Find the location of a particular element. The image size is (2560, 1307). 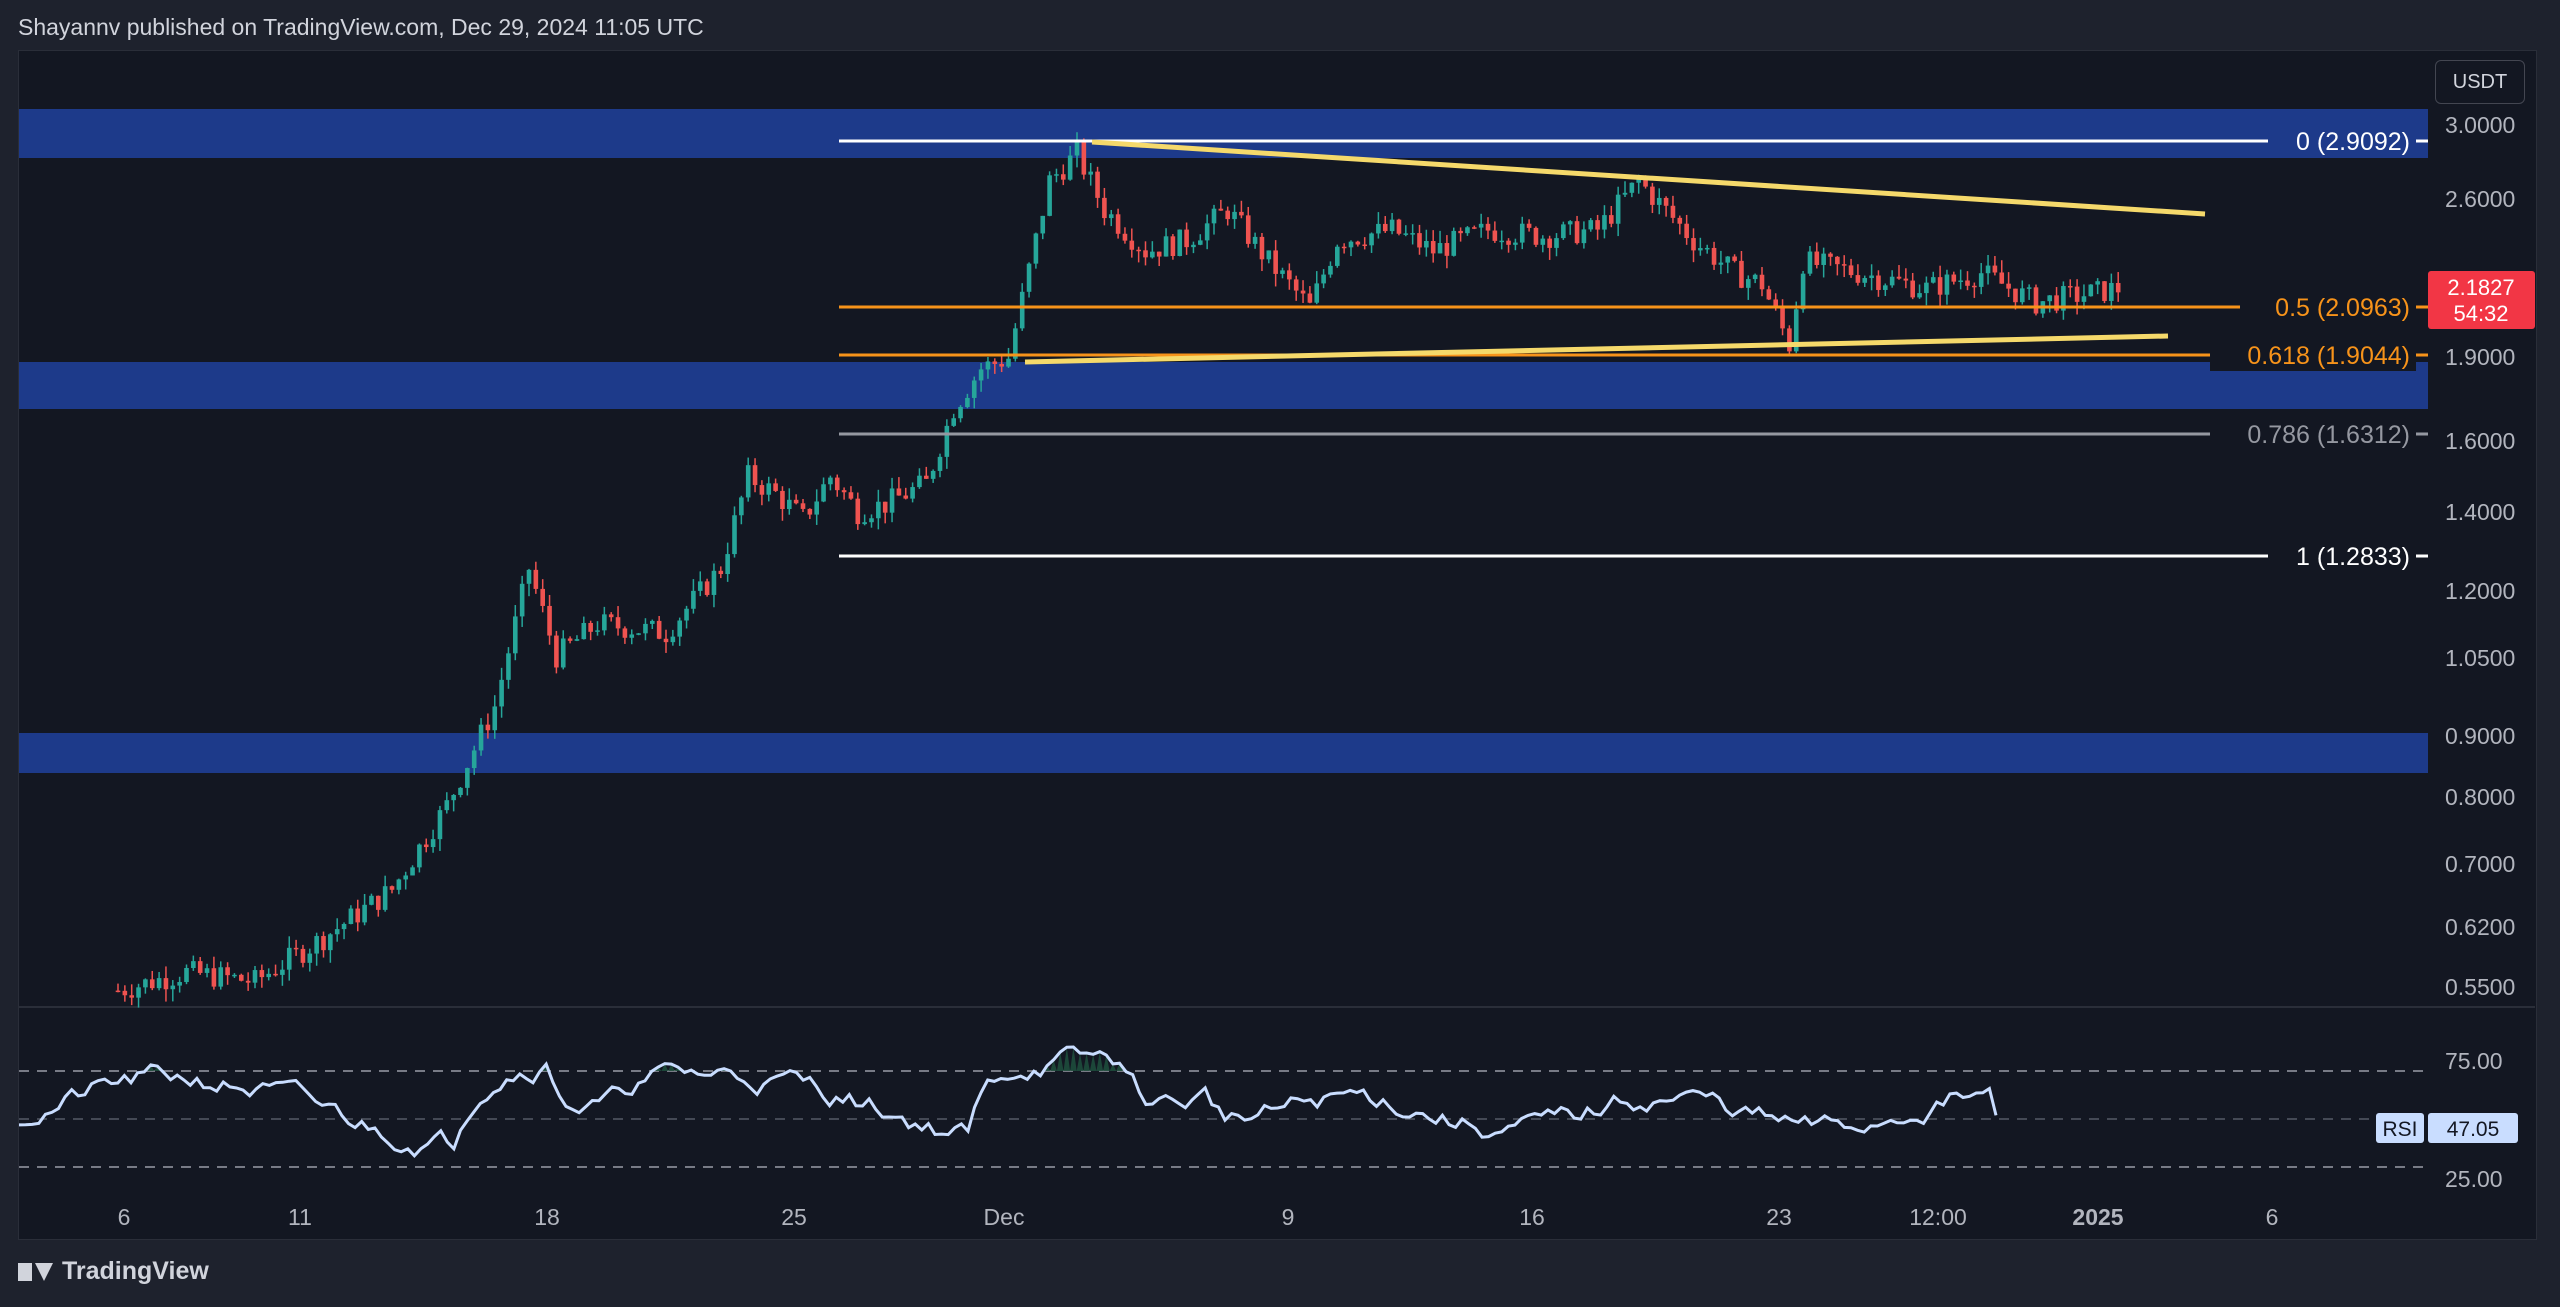

time-label: 12:00 is located at coordinates (1938, 1217).